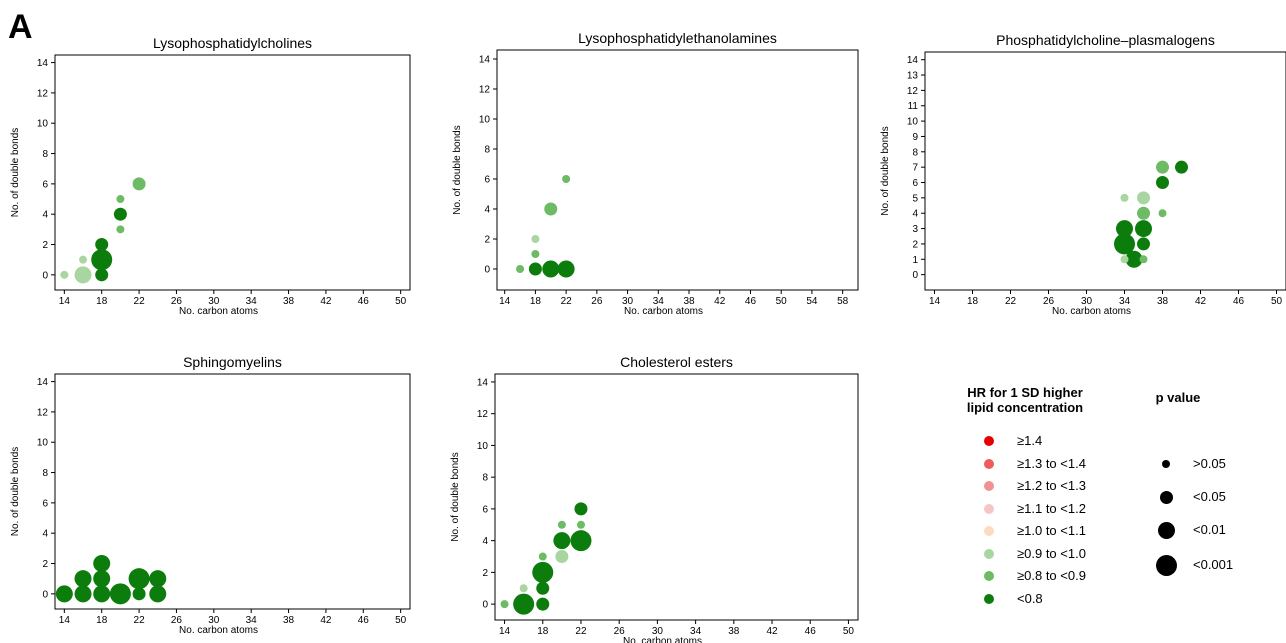 Image resolution: width=1286 pixels, height=643 pixels. I want to click on y-tick-label: 5, so click(915, 198).